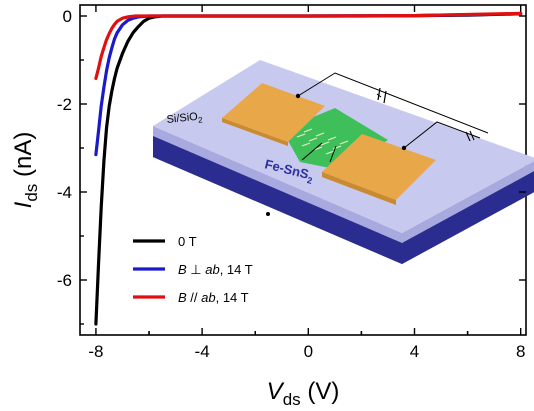 The image size is (534, 411). Describe the element at coordinates (470, 136) in the screenshot. I see `ground-symbol` at that location.